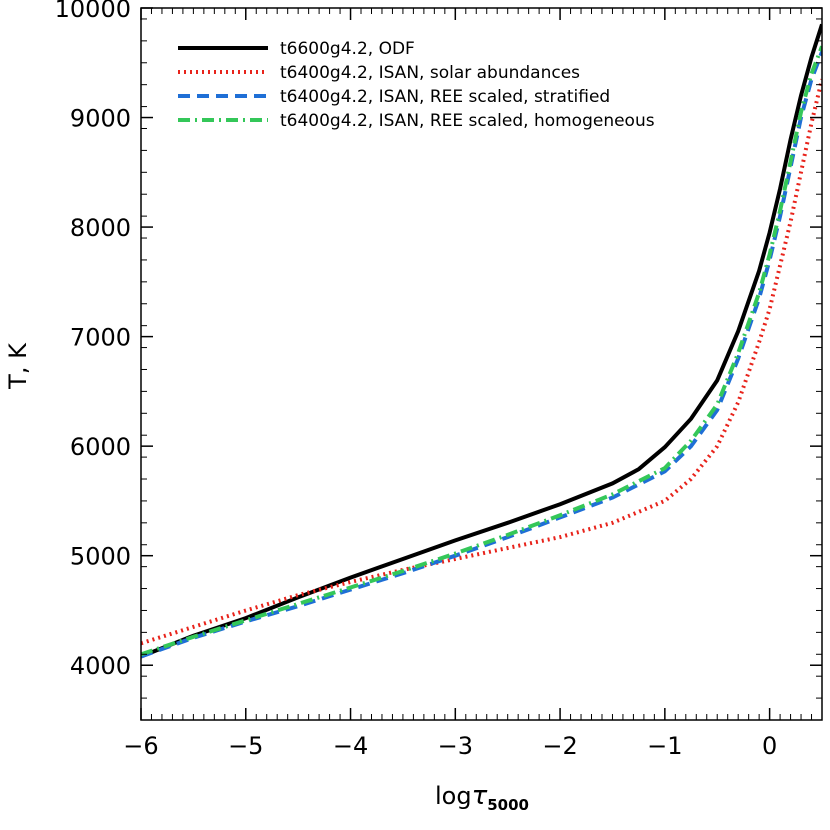 The image size is (830, 830). I want to click on y-tick-label: 6000, so click(100, 447).